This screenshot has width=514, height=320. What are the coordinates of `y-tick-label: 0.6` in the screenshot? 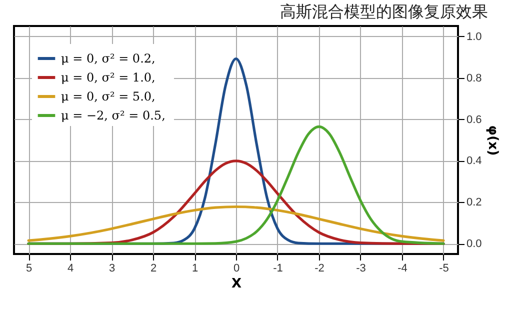 It's located at (474, 120).